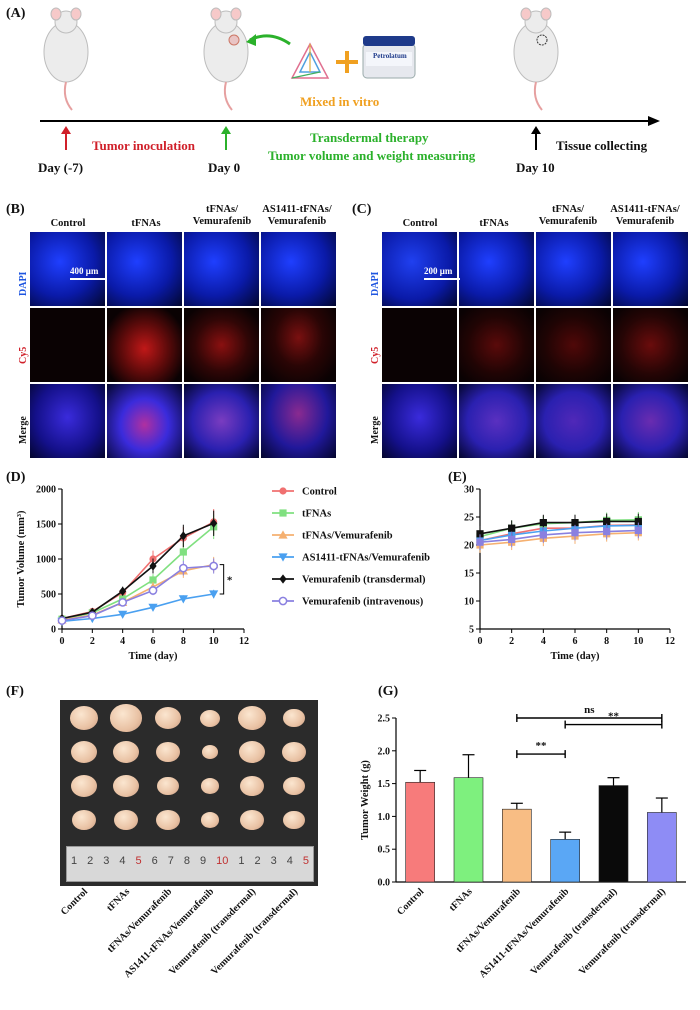  I want to click on x-tick-label: 12, so click(244, 641).